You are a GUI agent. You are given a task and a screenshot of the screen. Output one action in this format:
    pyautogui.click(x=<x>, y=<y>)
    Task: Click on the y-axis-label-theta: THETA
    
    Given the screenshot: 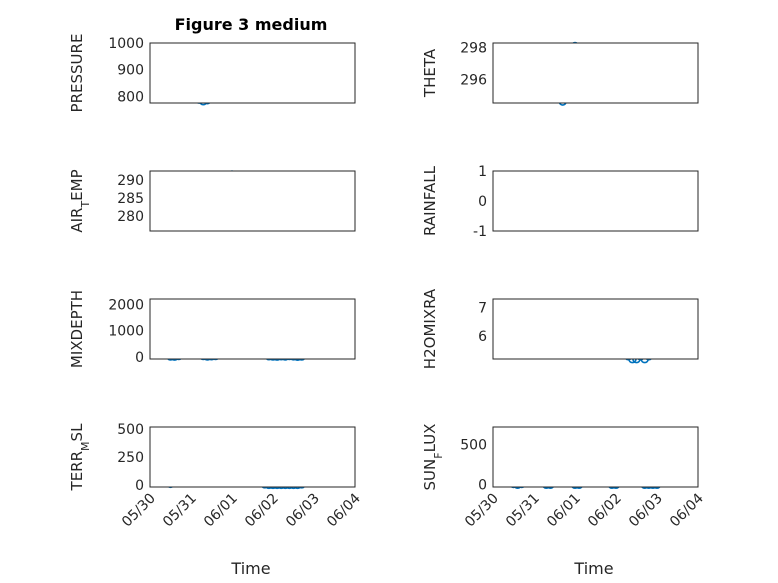 What is the action you would take?
    pyautogui.click(x=430, y=73)
    